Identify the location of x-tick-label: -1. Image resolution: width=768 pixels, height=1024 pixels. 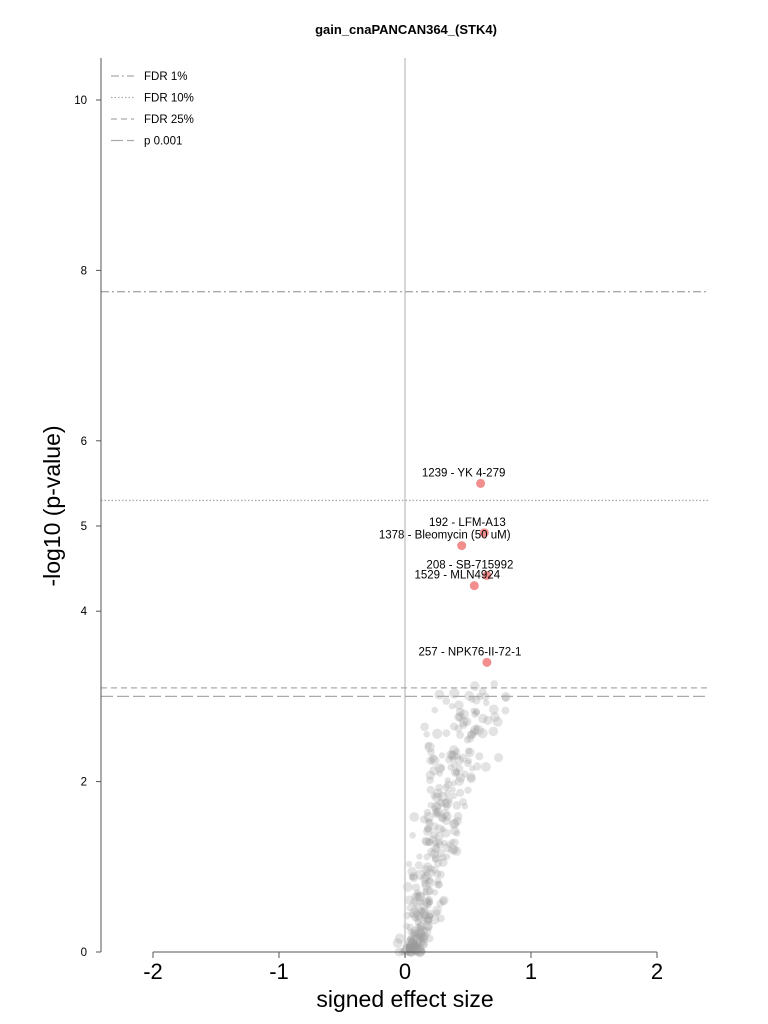
(279, 971).